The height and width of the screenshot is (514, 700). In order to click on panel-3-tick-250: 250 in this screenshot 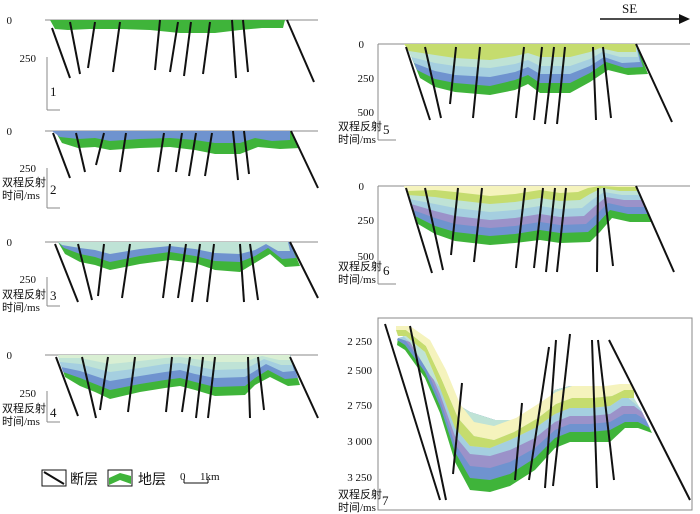, I will do `click(28, 280)`.